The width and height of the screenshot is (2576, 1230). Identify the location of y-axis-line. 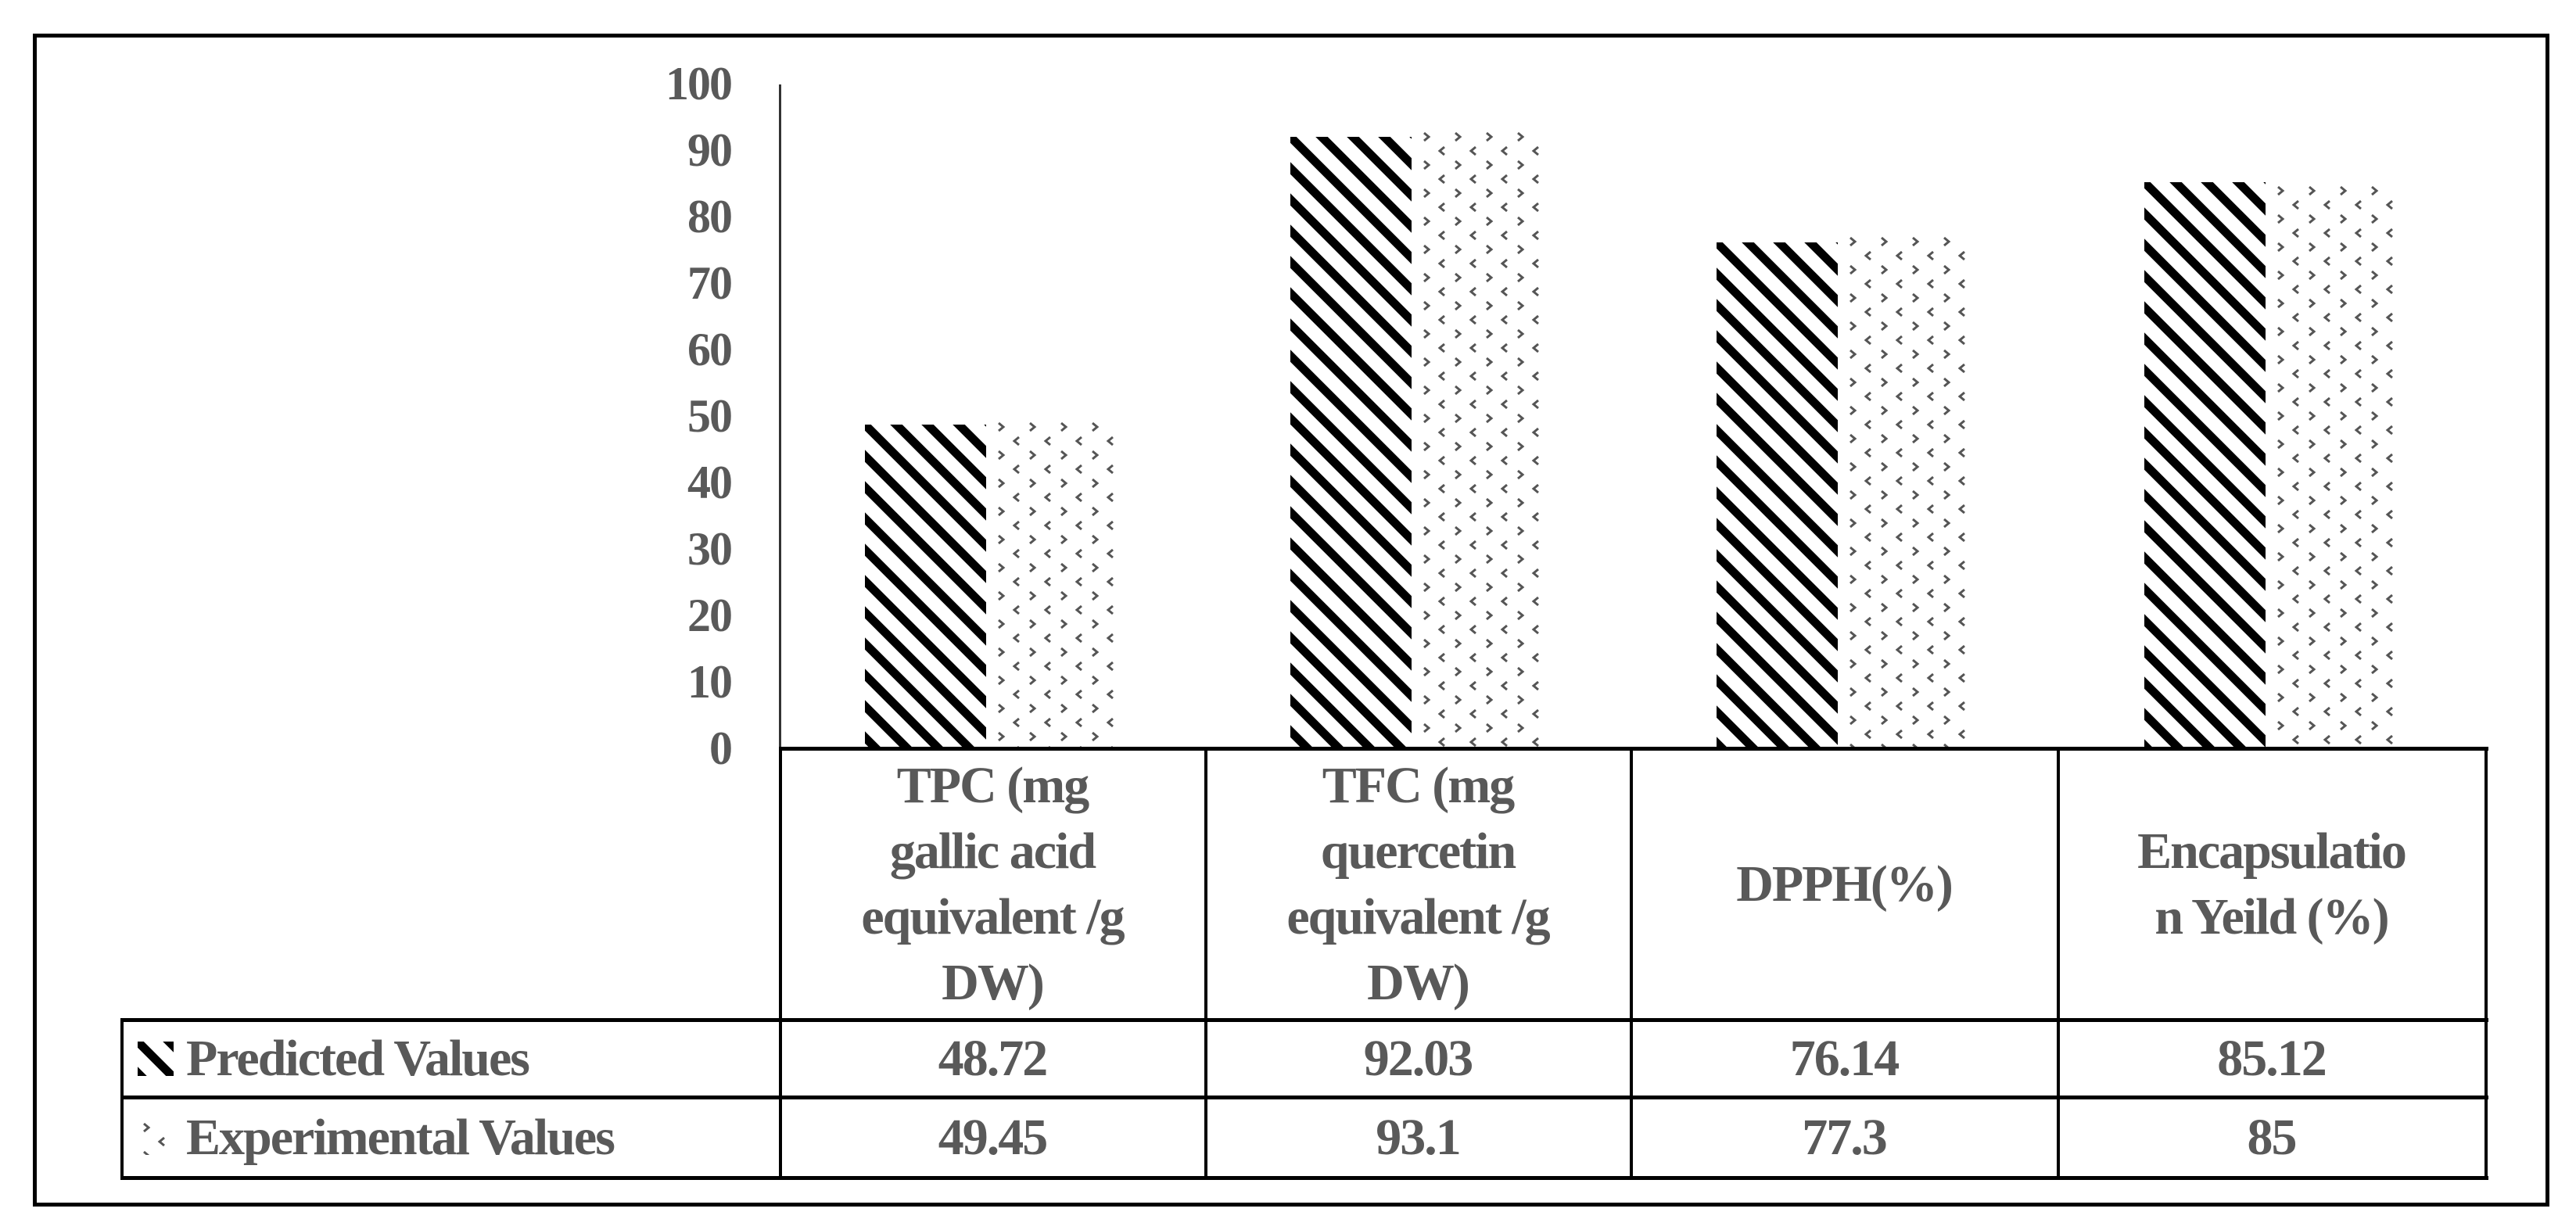
(780, 416).